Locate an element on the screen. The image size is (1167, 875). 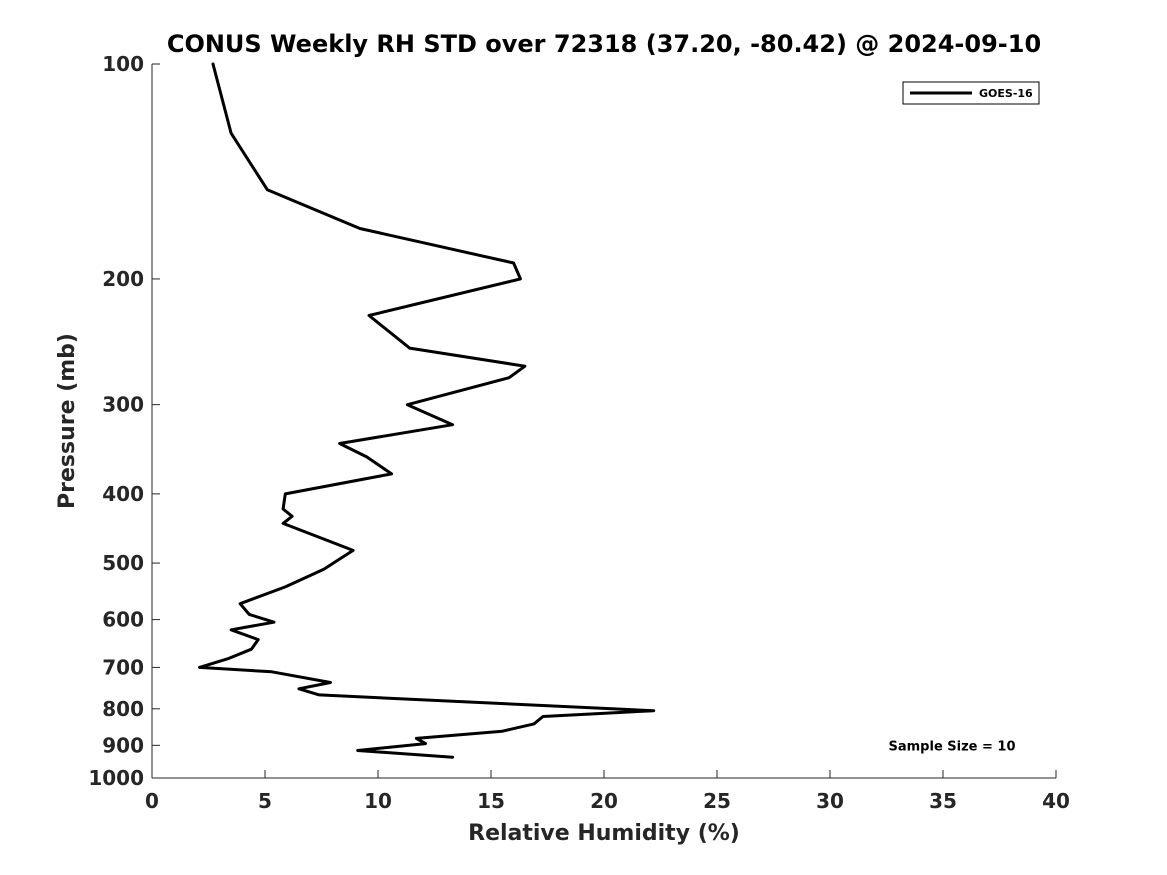
y-tick-label: 700 is located at coordinates (123, 667).